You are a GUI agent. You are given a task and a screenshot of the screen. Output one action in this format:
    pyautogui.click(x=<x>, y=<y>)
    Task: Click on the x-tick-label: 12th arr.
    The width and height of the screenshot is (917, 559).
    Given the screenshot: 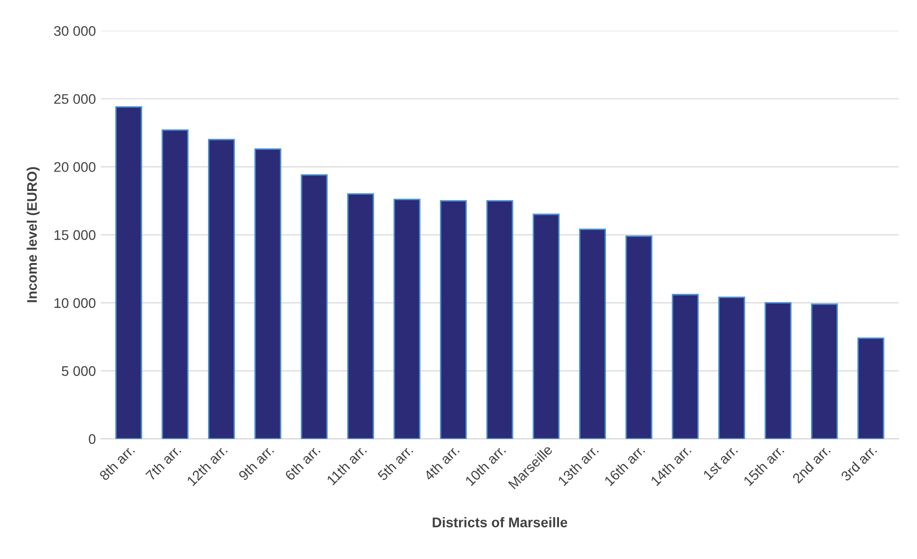 What is the action you would take?
    pyautogui.click(x=207, y=465)
    